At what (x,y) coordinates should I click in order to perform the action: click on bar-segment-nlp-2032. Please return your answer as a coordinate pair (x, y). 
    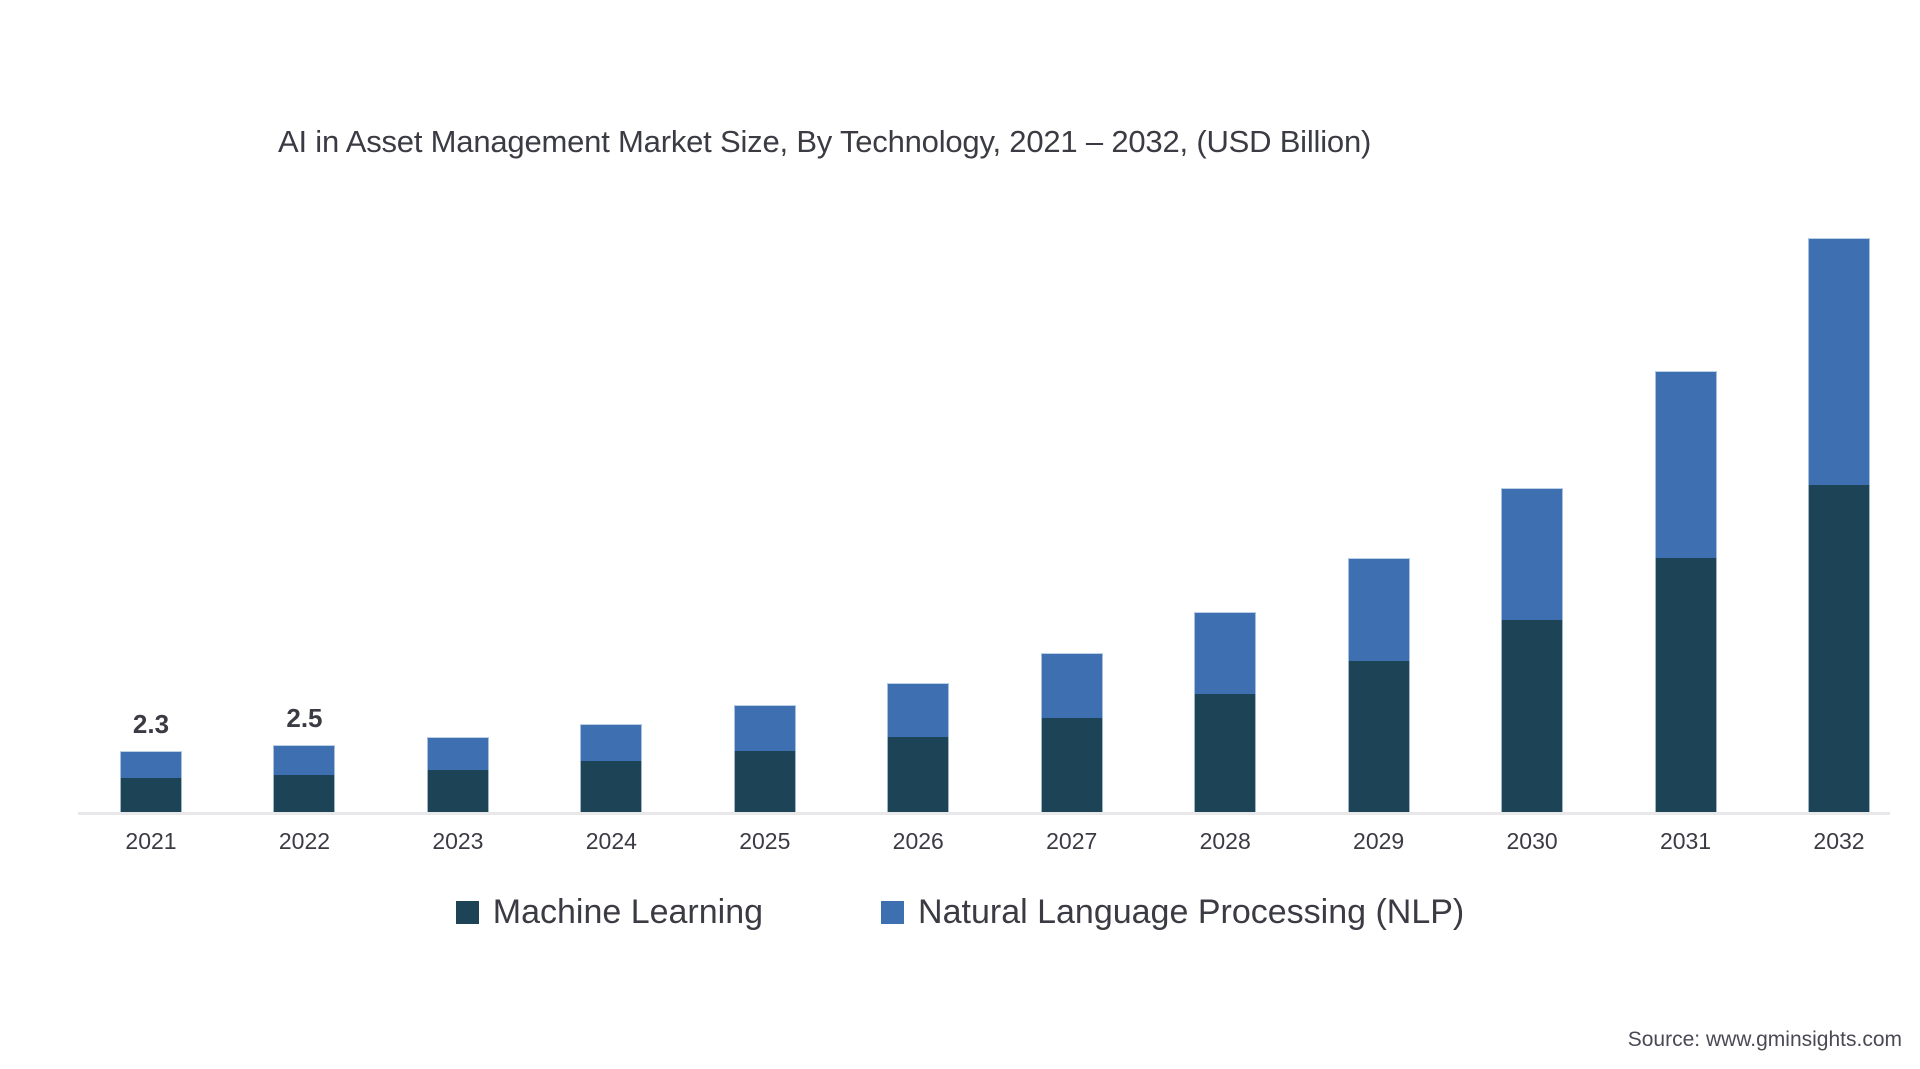
    Looking at the image, I should click on (1839, 361).